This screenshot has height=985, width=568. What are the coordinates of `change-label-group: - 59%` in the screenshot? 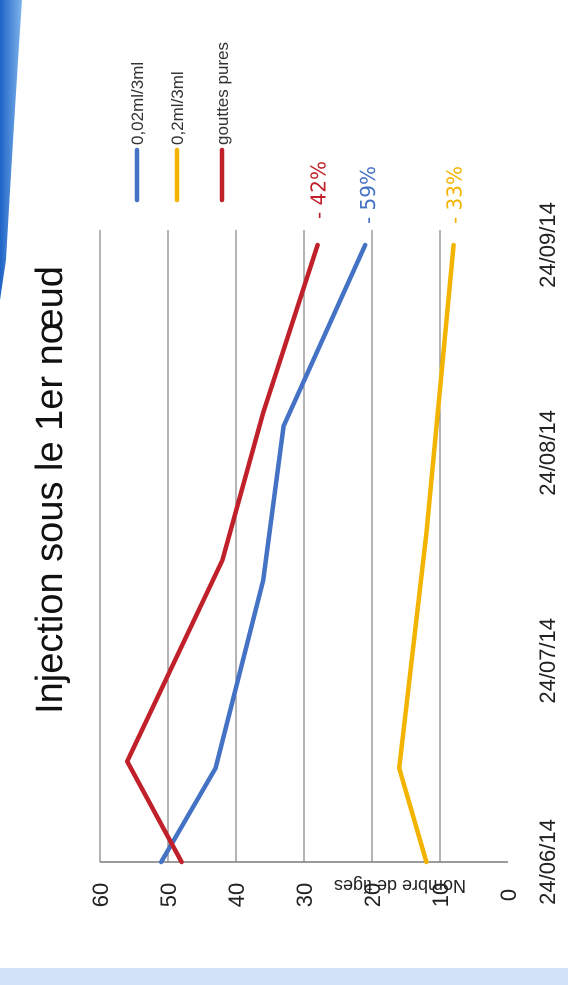 It's located at (368, 195).